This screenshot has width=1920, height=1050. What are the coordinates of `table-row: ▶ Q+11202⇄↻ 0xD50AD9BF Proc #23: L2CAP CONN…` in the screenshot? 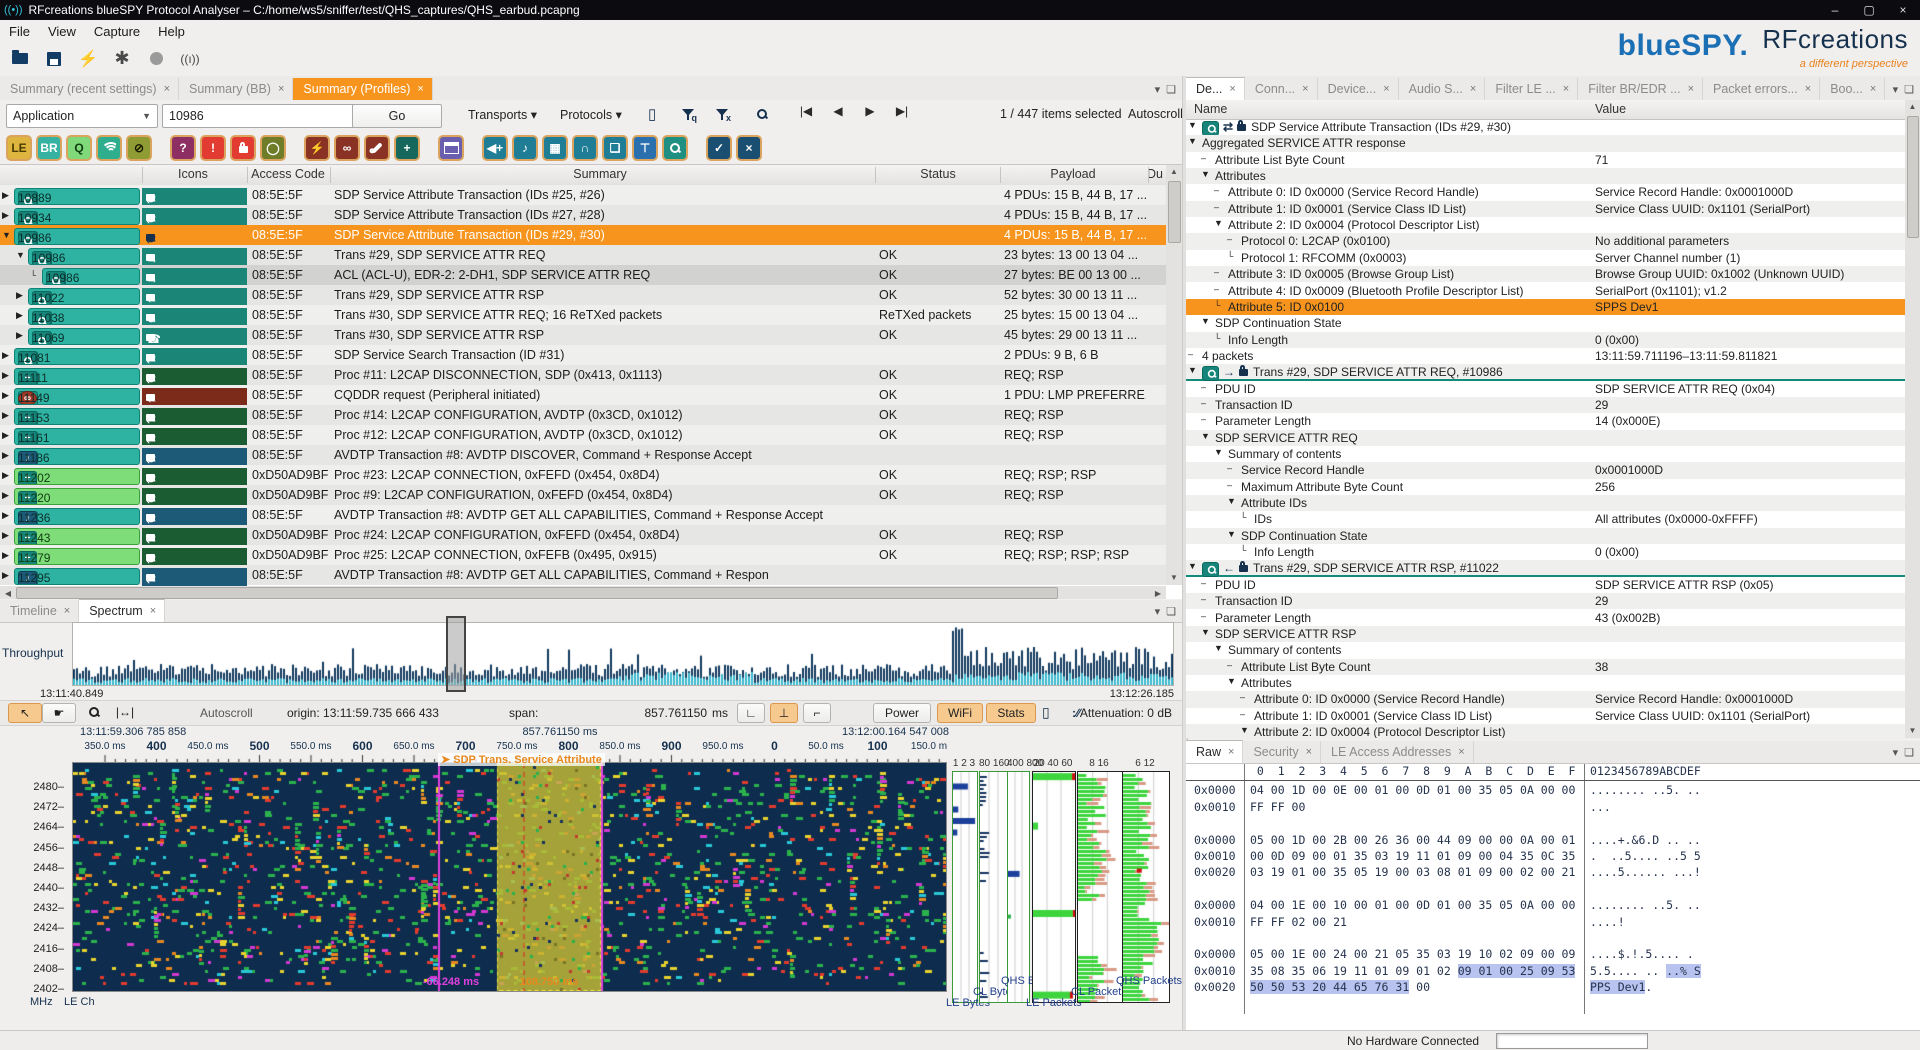 It's located at (583, 476).